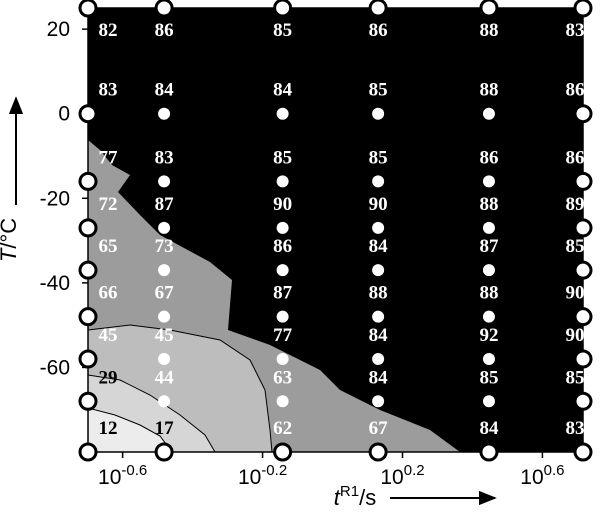  Describe the element at coordinates (108, 293) in the screenshot. I see `data-label: 66` at that location.